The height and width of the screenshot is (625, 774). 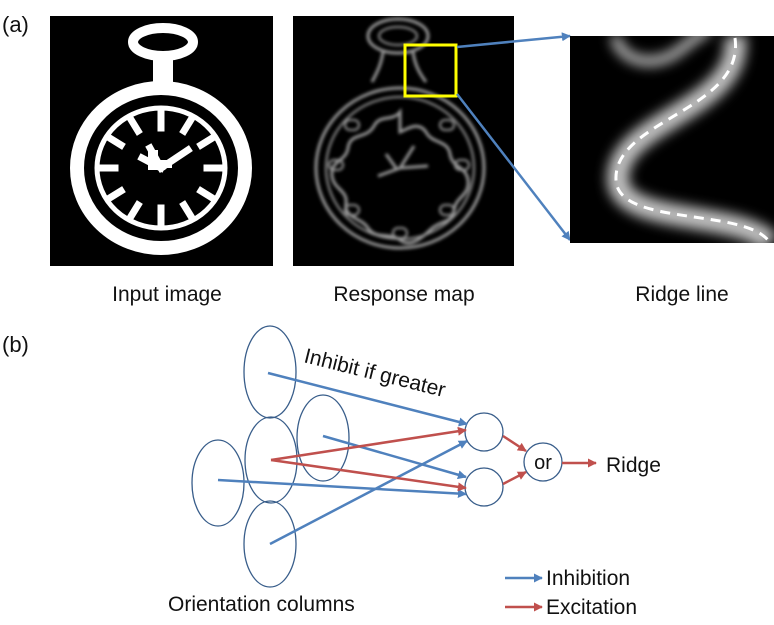 What do you see at coordinates (261, 604) in the screenshot?
I see `orientation-columns-label: Orientation columns` at bounding box center [261, 604].